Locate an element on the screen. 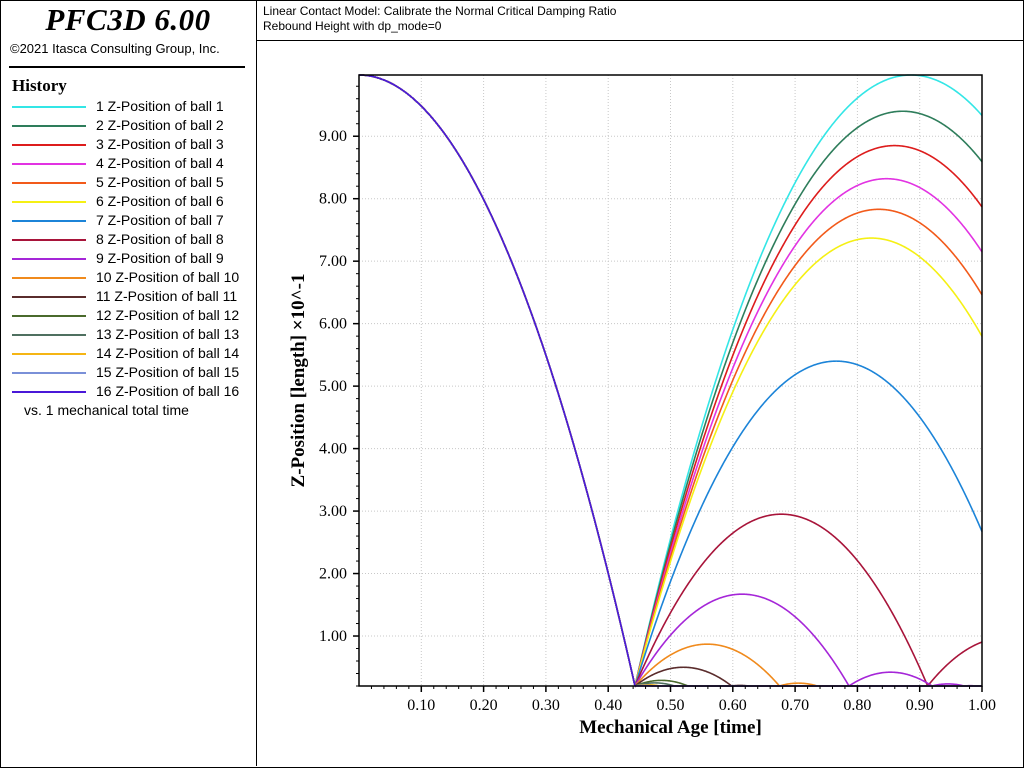 This screenshot has width=1024, height=768. legend-entry: 12 Z-Position of ball 12 is located at coordinates (128, 315).